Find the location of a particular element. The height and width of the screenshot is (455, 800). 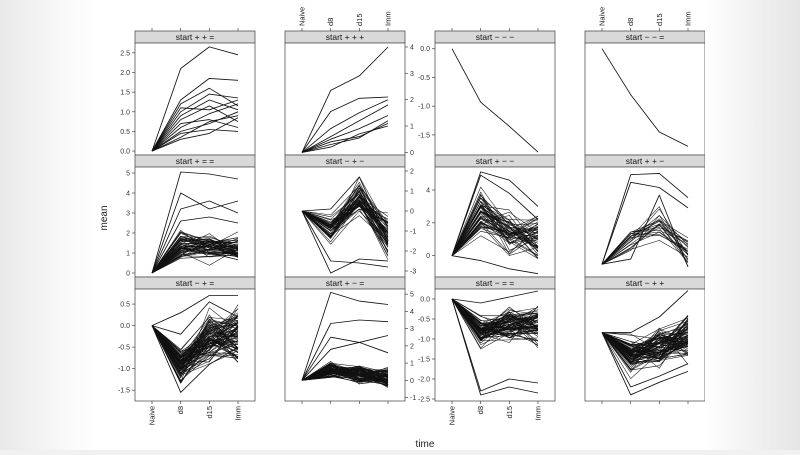

x-tick-label-top: Imm is located at coordinates (688, 18).